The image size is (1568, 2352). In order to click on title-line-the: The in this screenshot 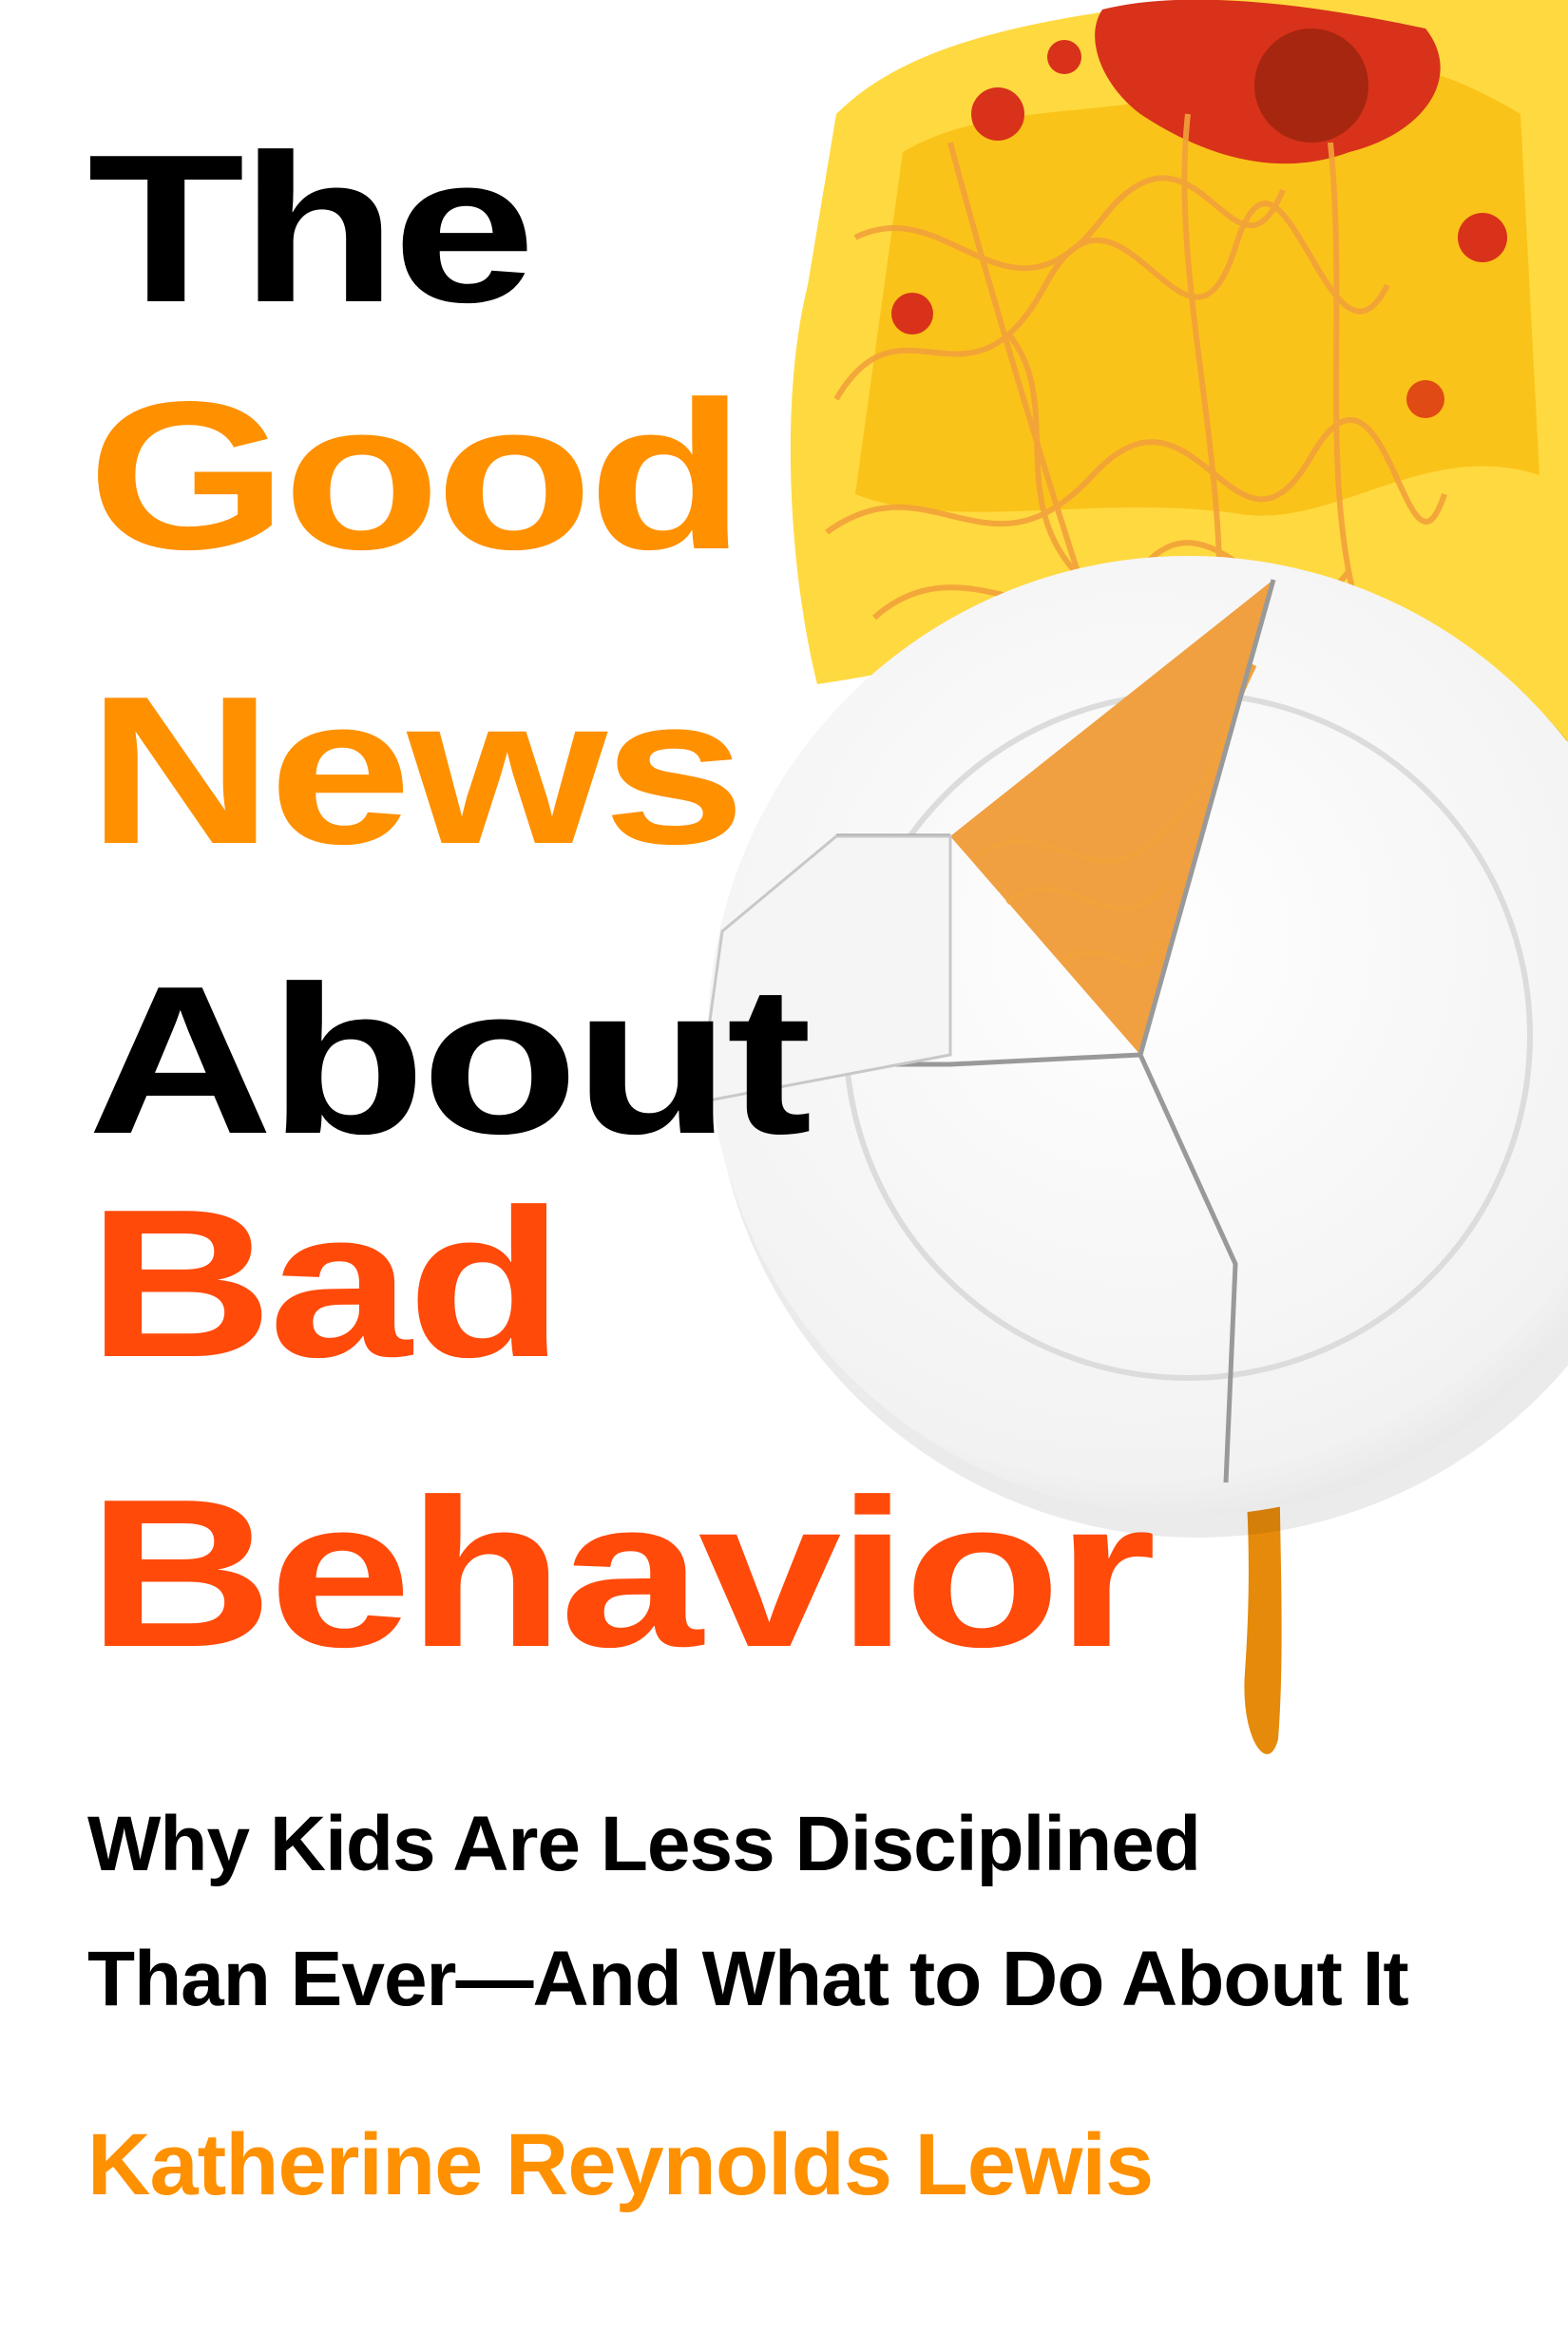, I will do `click(312, 229)`.